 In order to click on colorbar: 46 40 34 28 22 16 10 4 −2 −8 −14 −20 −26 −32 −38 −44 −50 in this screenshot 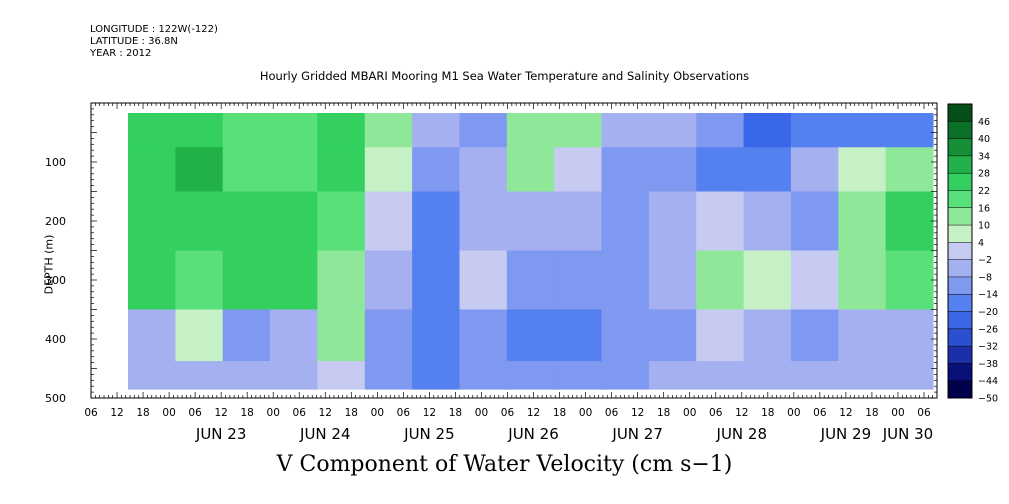, I will do `click(972, 254)`.